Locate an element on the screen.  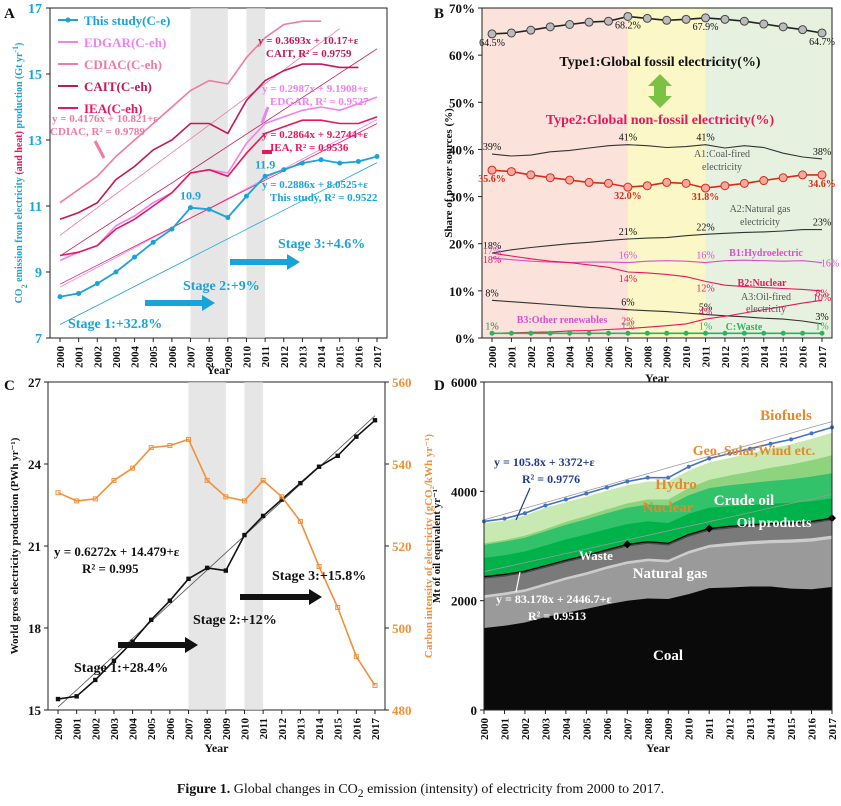
x-tick-label: 2004 is located at coordinates (567, 729).